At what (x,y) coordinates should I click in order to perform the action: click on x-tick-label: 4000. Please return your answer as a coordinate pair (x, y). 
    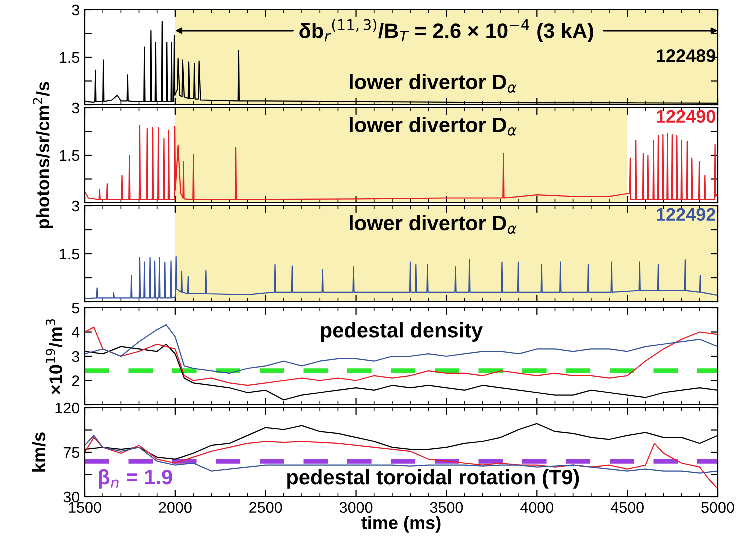
    Looking at the image, I should click on (537, 508).